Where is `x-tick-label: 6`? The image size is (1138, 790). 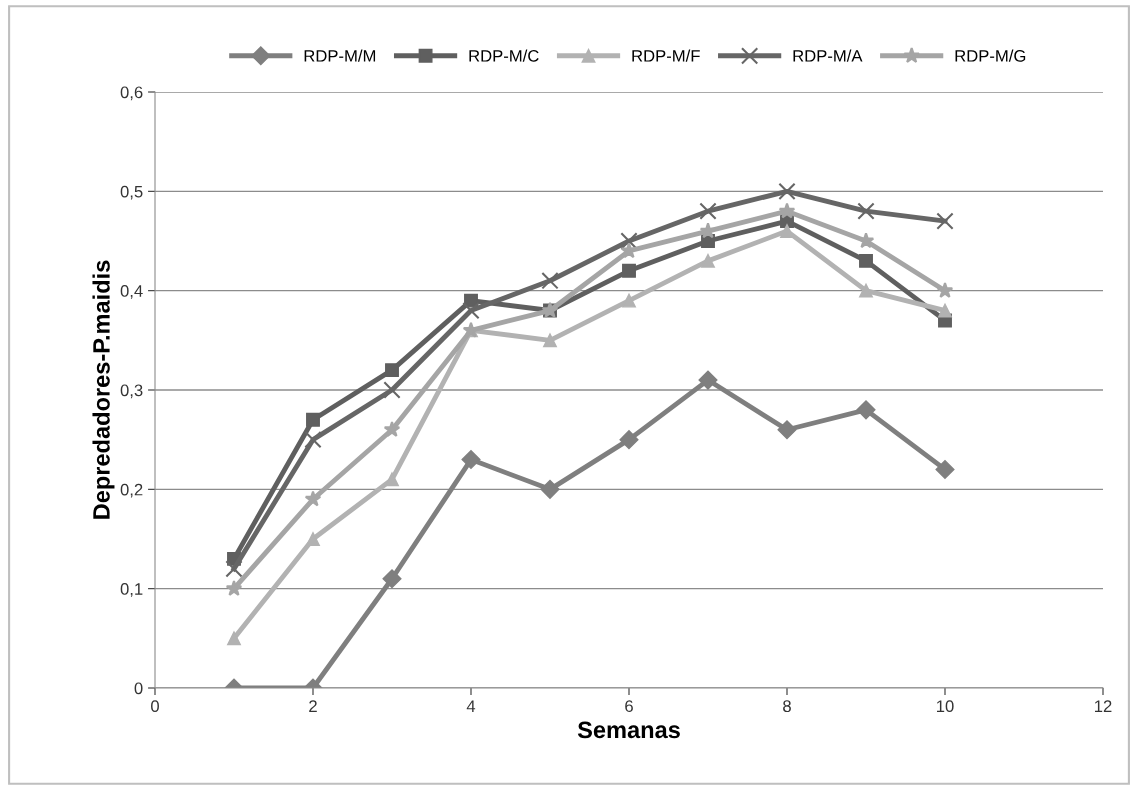 x-tick-label: 6 is located at coordinates (629, 706).